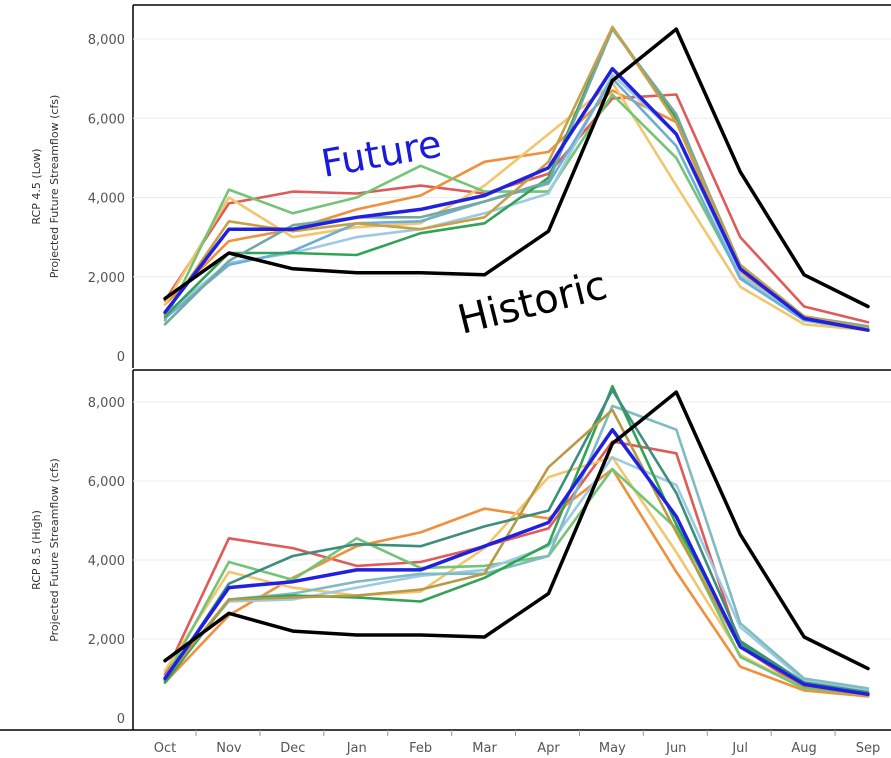 This screenshot has height=758, width=891. What do you see at coordinates (36, 550) in the screenshot?
I see `panel-label: RCP 8.5 (High)` at bounding box center [36, 550].